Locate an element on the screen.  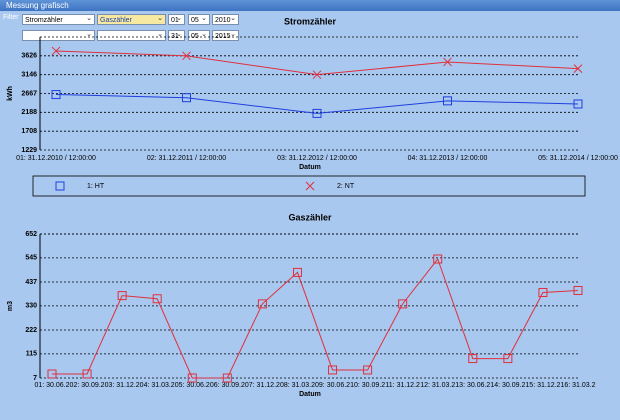
dropdown: 01 is located at coordinates (176, 19).